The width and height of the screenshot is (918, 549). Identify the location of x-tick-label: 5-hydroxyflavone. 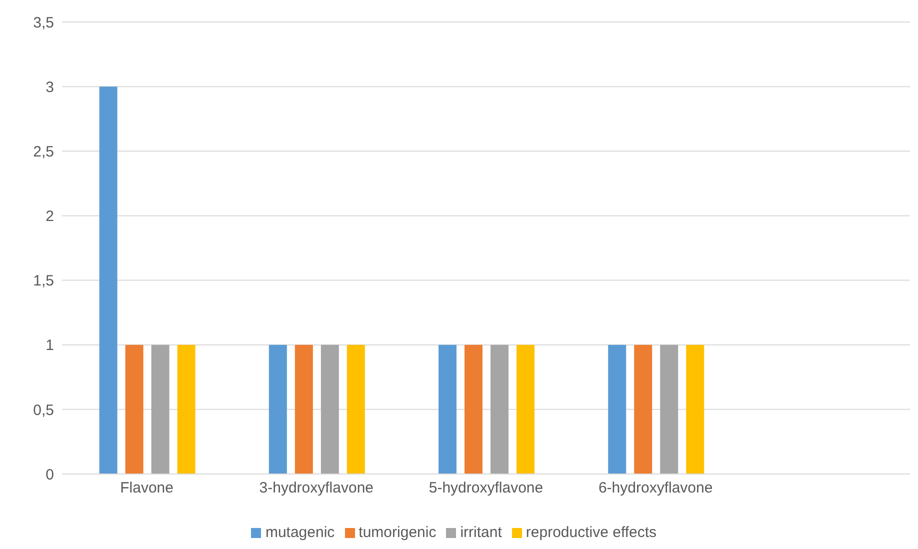
(486, 488).